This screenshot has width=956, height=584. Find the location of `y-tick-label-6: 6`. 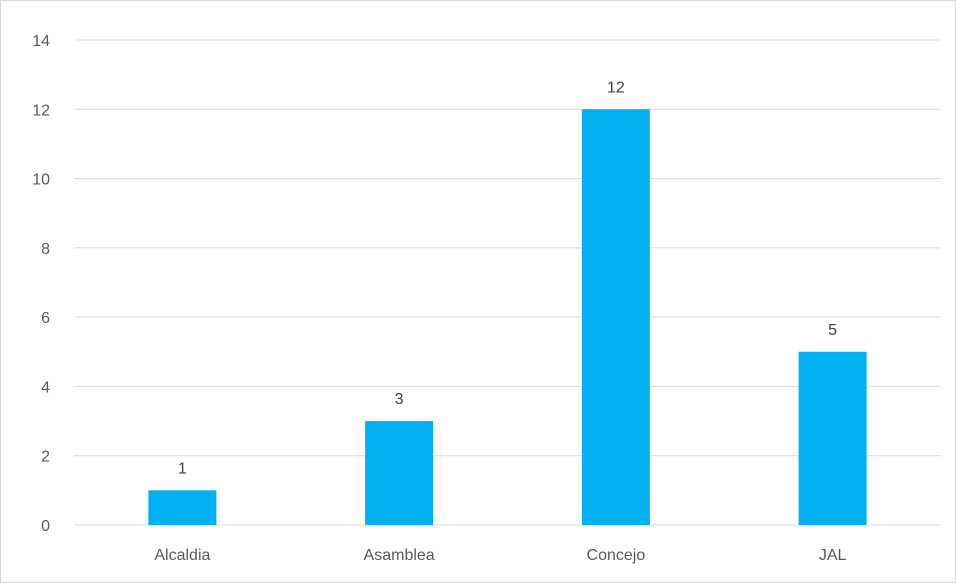

y-tick-label-6: 6 is located at coordinates (45, 318).